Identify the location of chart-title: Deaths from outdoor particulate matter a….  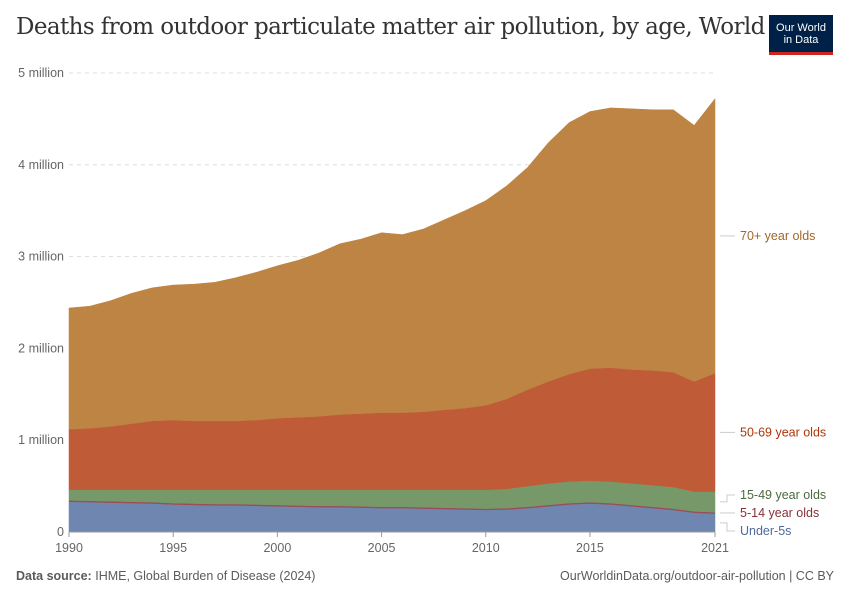
(390, 27).